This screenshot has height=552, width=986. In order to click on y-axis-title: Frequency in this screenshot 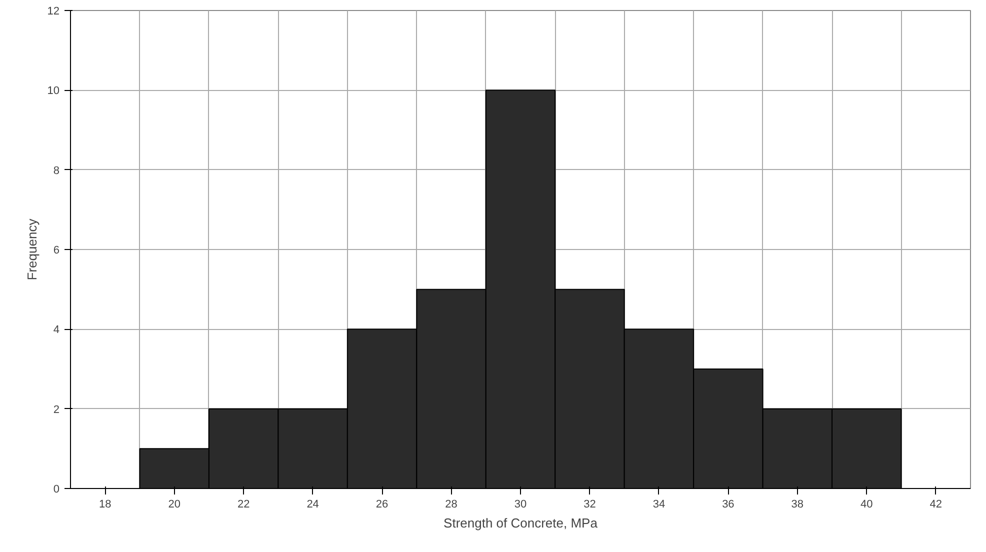, I will do `click(32, 249)`.